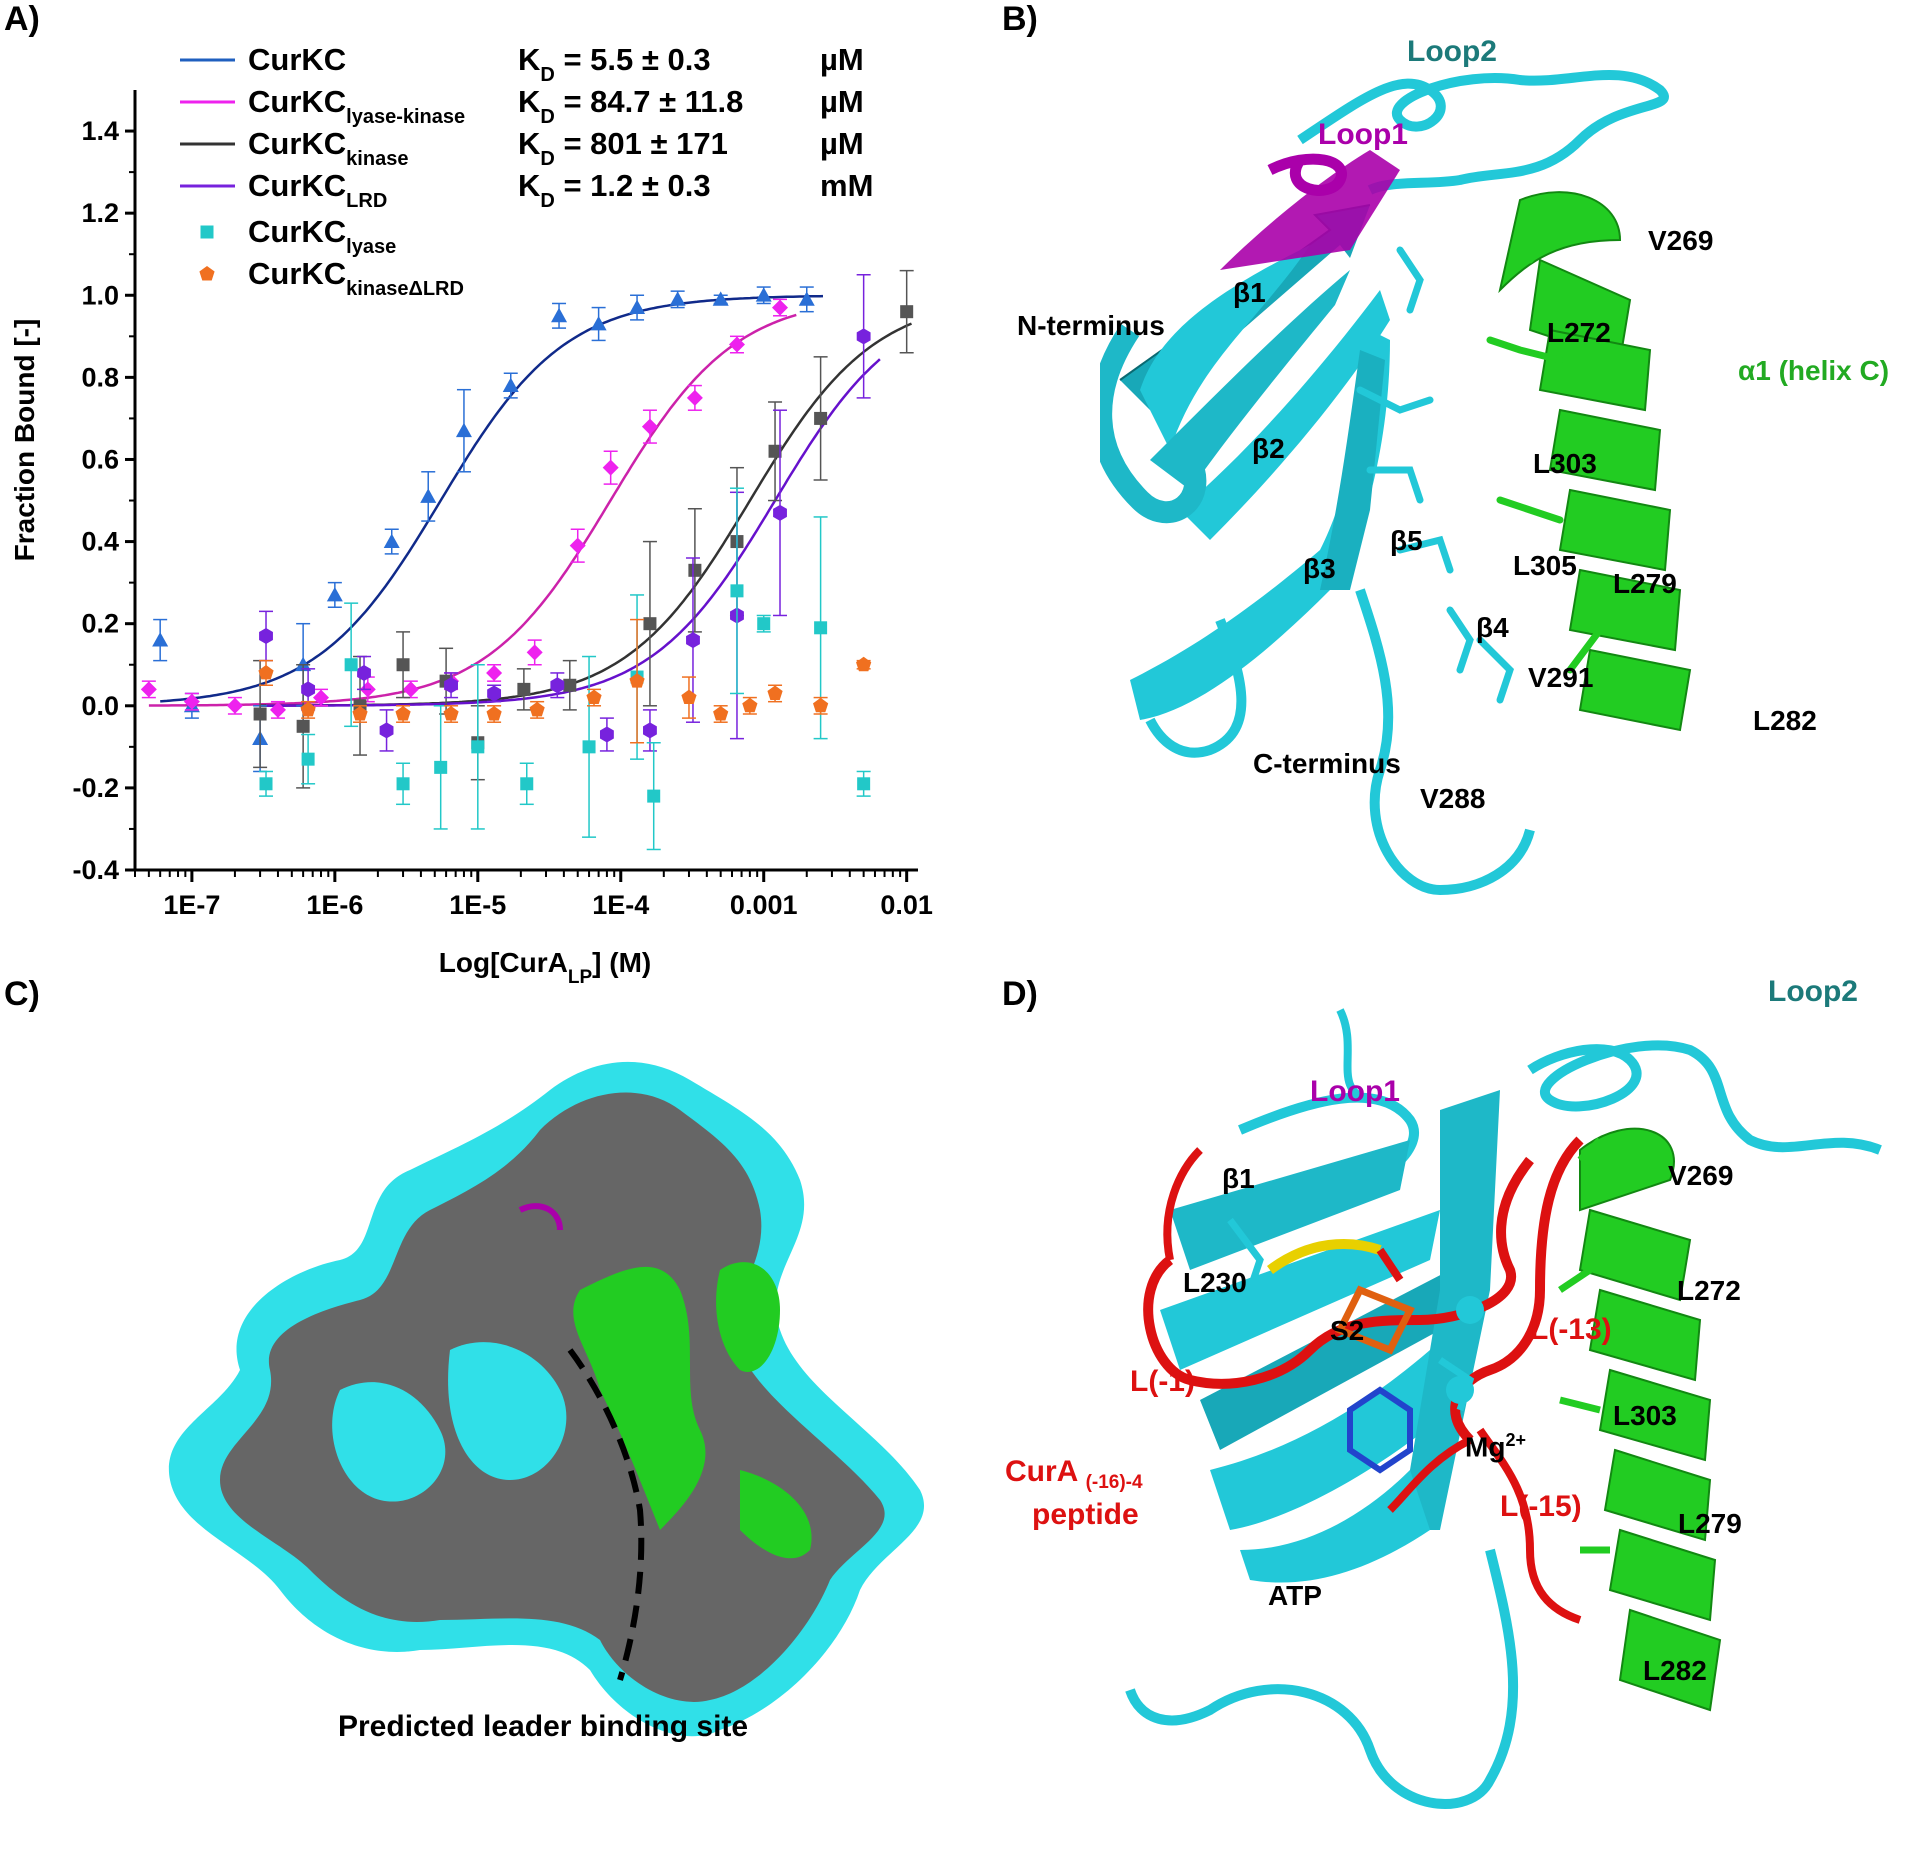 The image size is (1923, 1860). I want to click on b-l282-label: L282, so click(1785, 720).